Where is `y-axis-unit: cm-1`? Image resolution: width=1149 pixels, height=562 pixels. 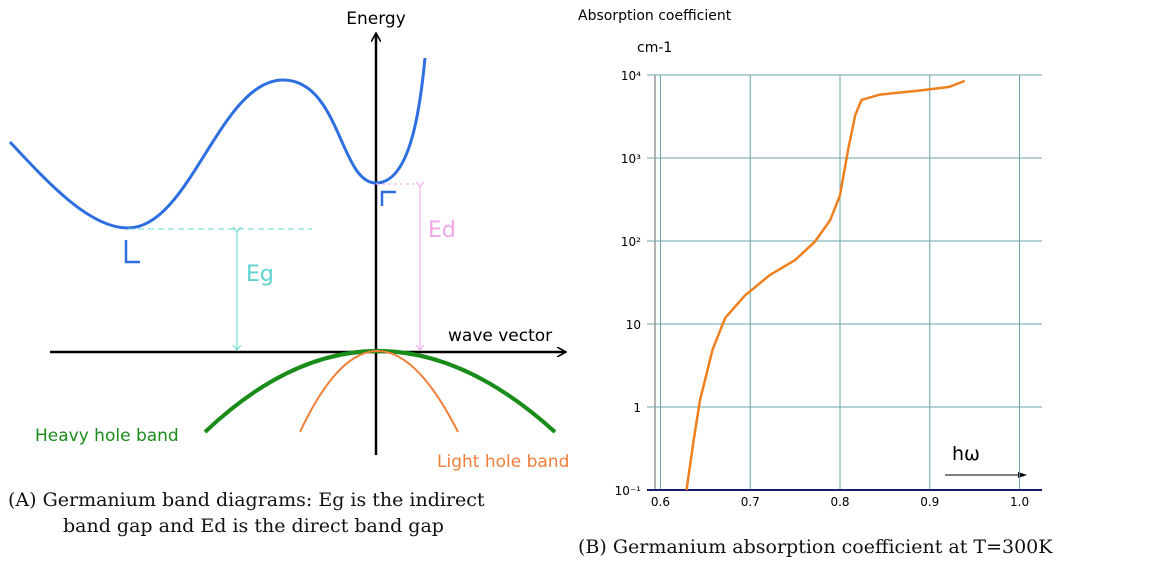 y-axis-unit: cm-1 is located at coordinates (654, 48).